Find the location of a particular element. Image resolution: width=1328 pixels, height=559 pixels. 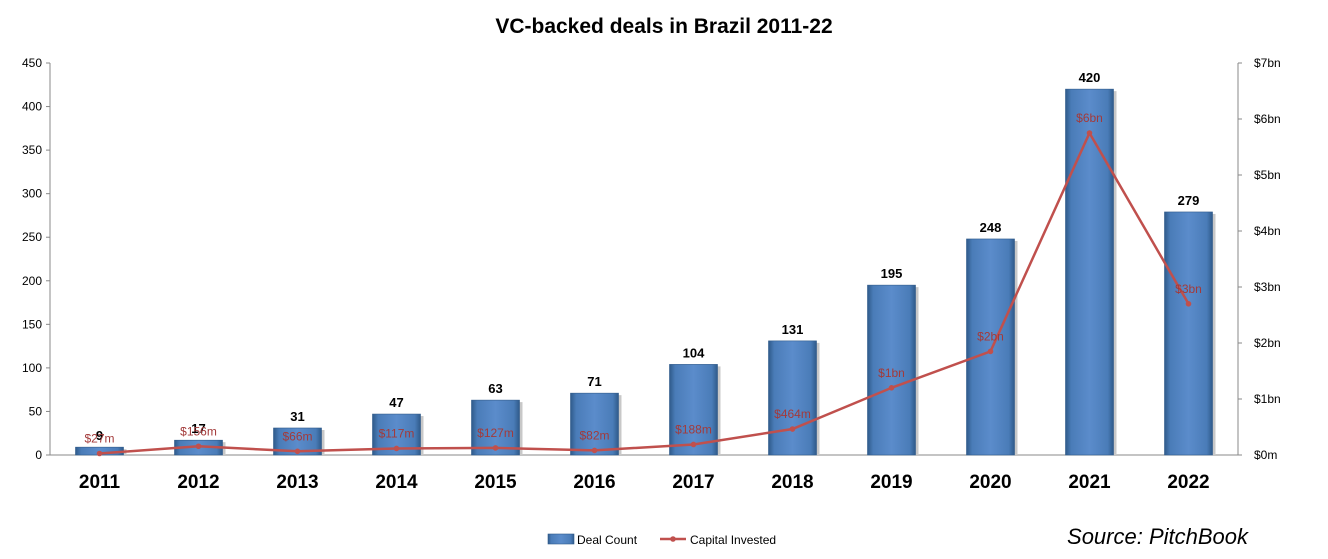

right-tick-label: $2bn is located at coordinates (1267, 343).